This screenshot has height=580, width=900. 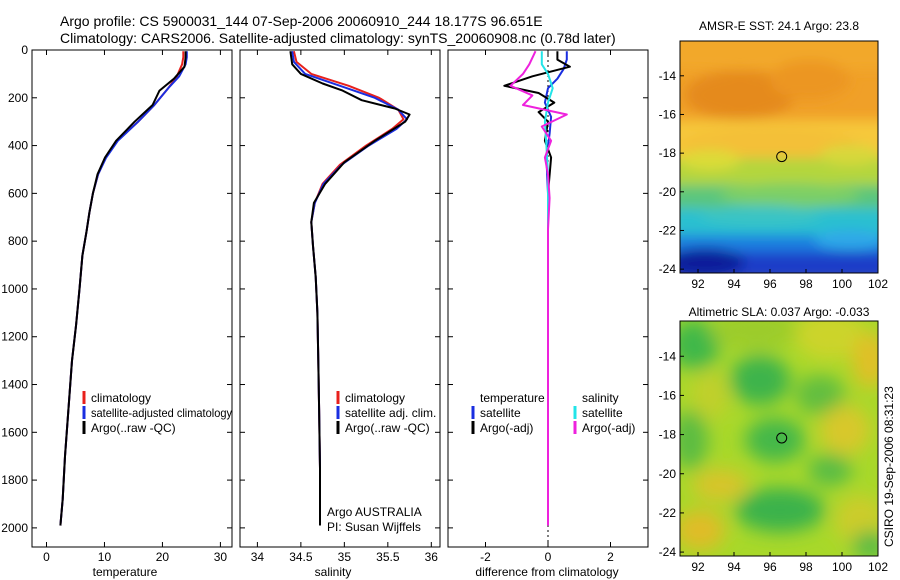 What do you see at coordinates (221, 557) in the screenshot?
I see `x-tick-label: 30` at bounding box center [221, 557].